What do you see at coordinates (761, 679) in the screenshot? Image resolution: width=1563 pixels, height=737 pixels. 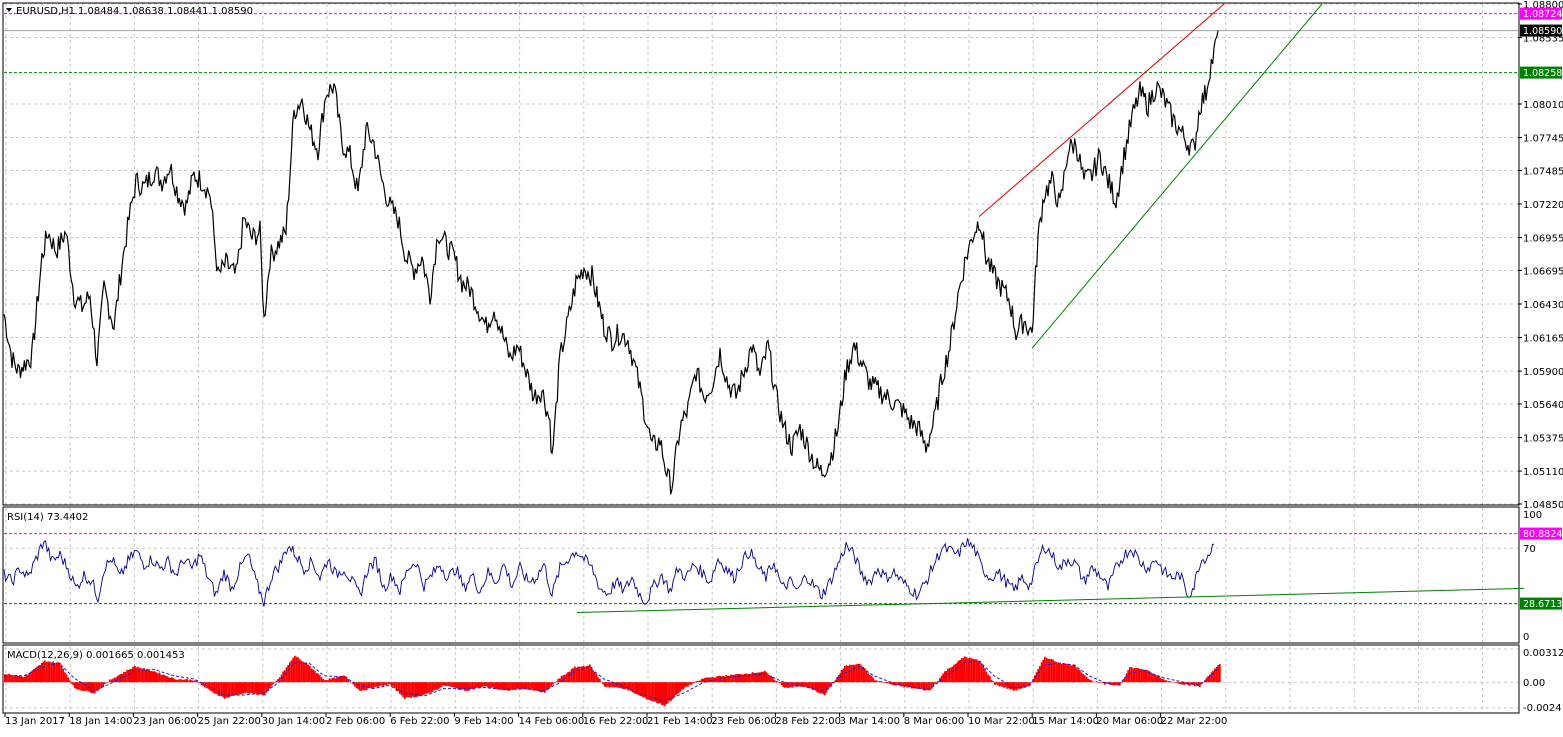 I see `macd-panel-frame` at bounding box center [761, 679].